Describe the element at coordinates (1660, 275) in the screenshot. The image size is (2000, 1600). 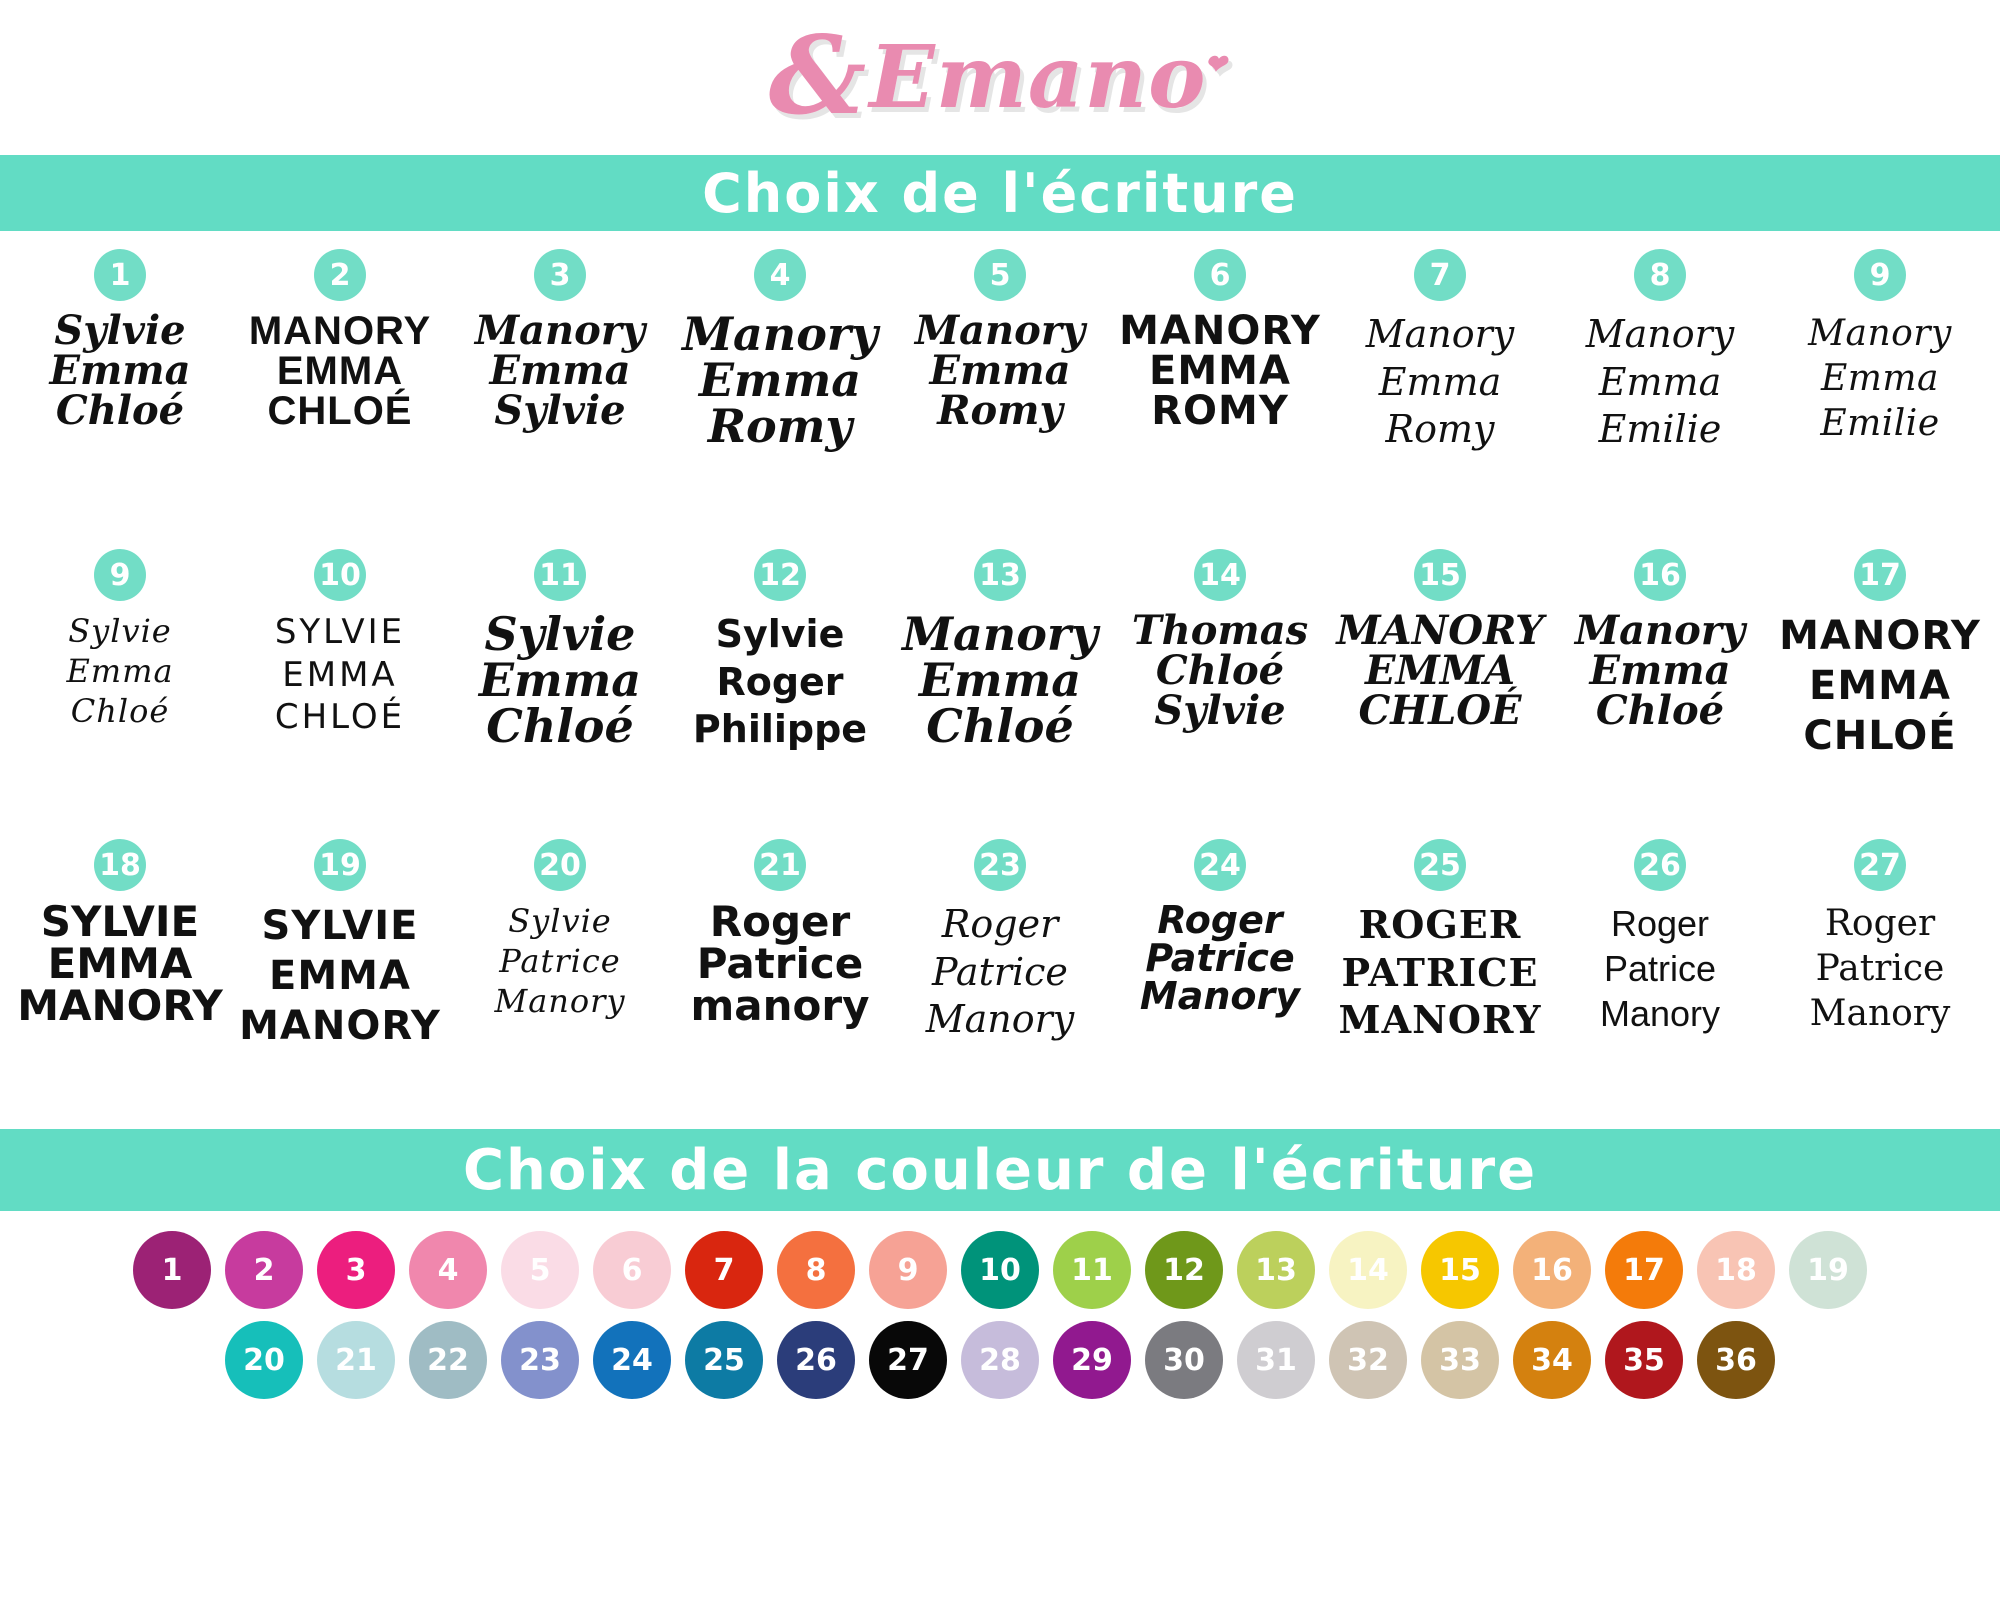
I see `font-option-badge: 8` at that location.